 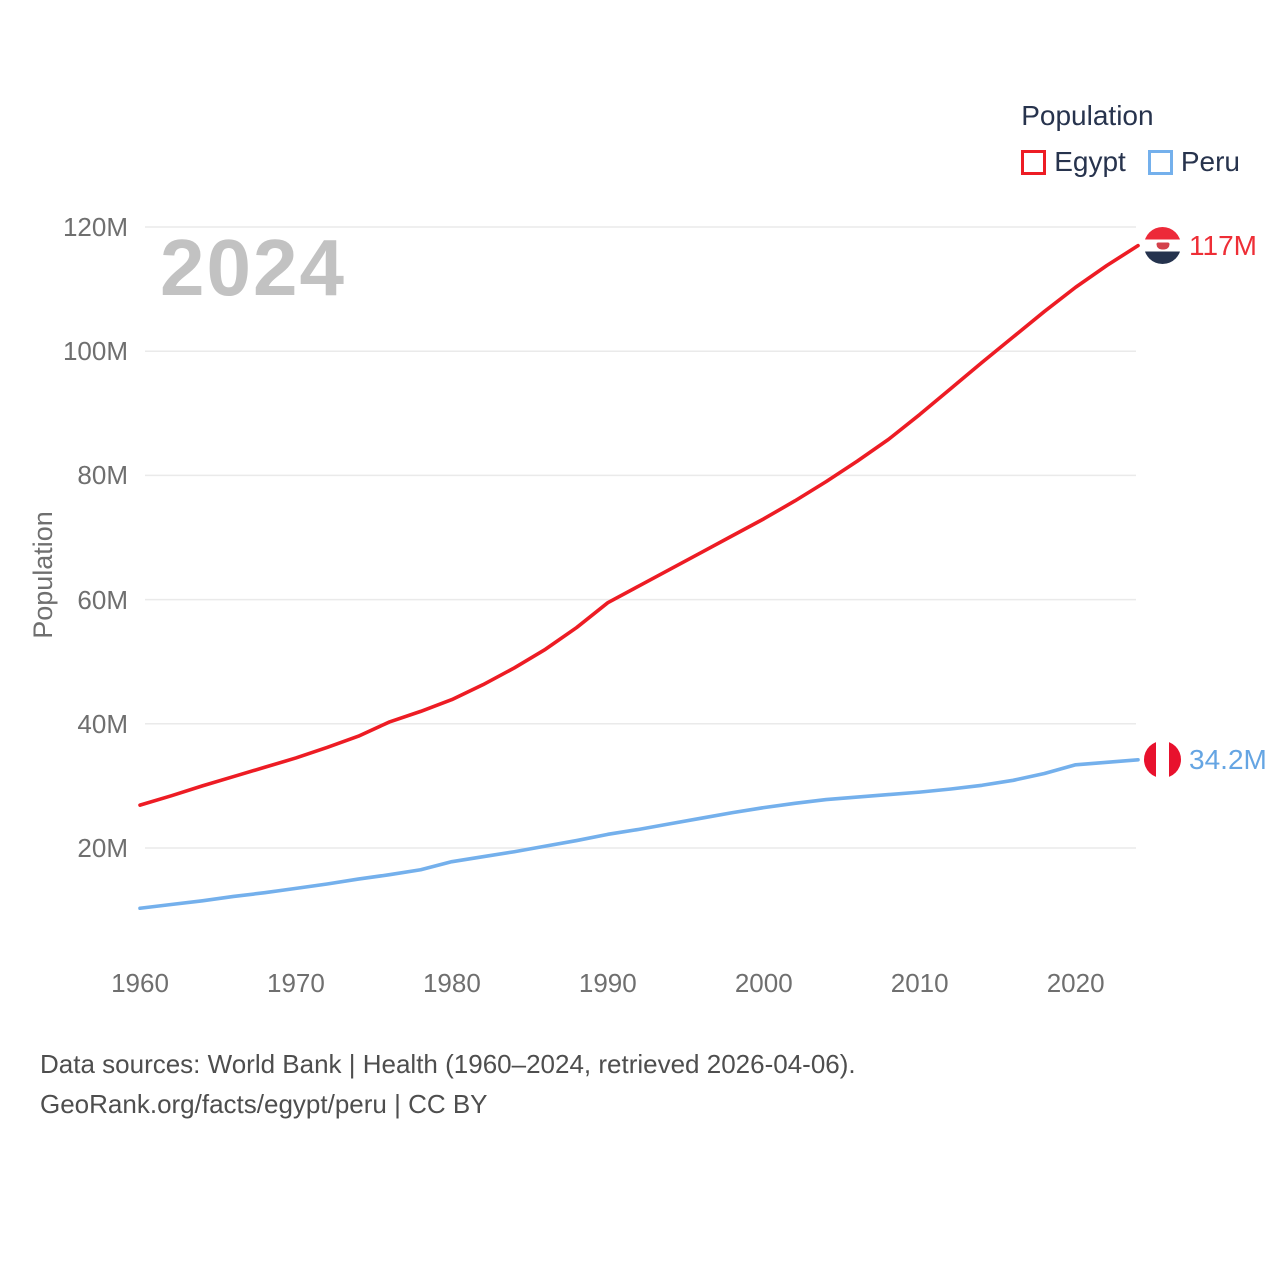 What do you see at coordinates (1130, 162) in the screenshot?
I see `legend-items: Egypt Peru` at bounding box center [1130, 162].